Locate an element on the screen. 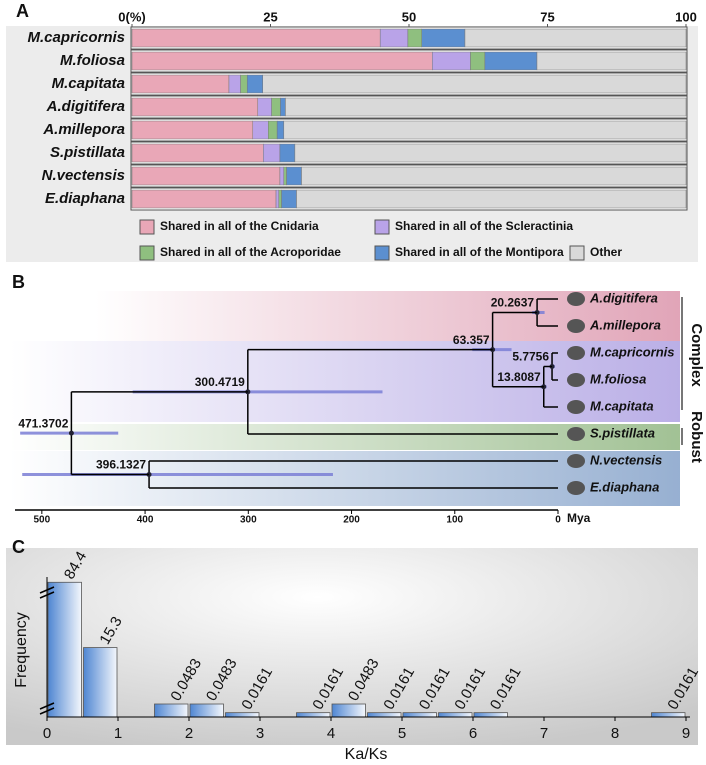  panel-label: A is located at coordinates (22, 11).